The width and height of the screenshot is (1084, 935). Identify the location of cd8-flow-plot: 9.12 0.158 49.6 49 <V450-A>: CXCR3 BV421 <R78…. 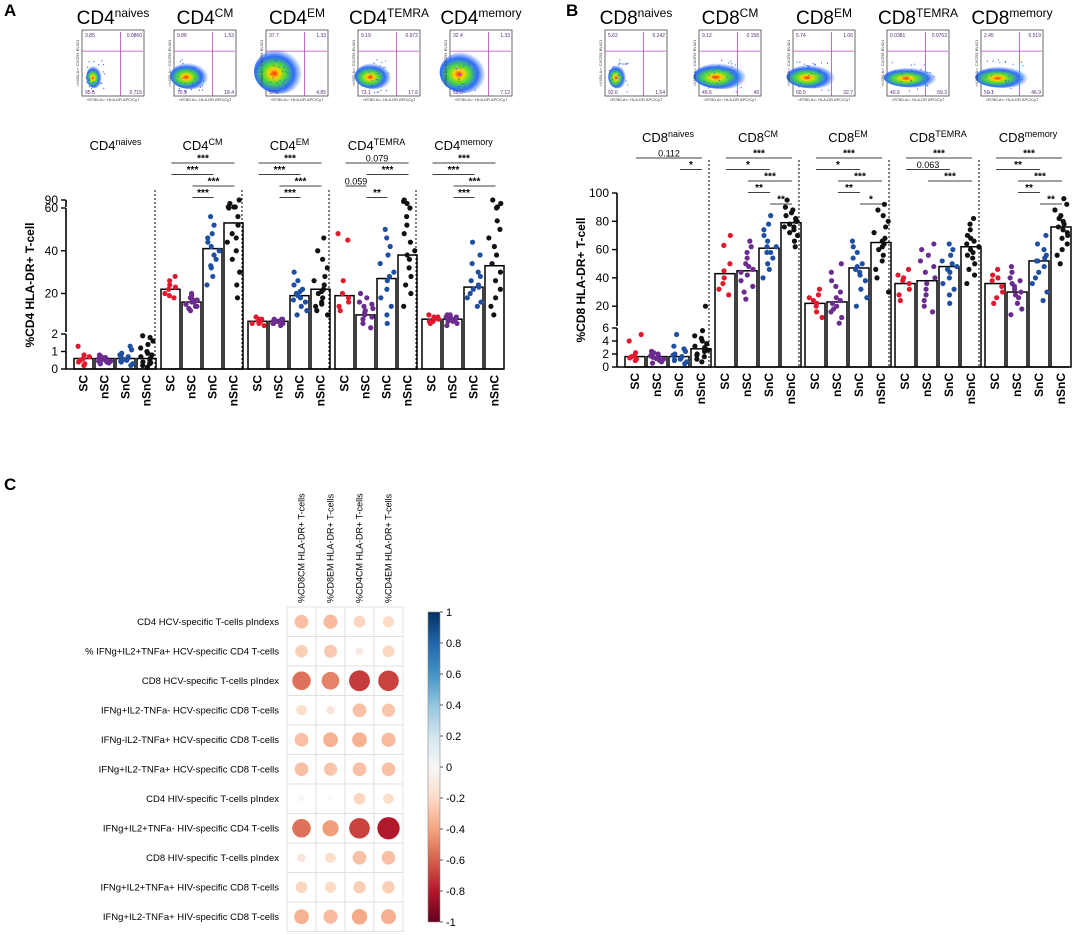
(727, 65).